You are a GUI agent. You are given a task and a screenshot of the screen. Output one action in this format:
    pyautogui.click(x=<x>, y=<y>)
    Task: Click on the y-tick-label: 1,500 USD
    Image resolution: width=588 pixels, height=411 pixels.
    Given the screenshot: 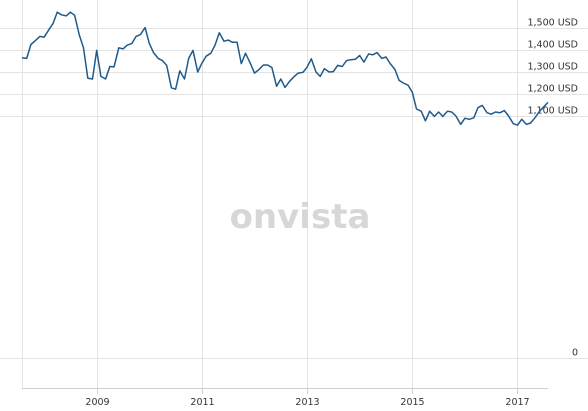 What is the action you would take?
    pyautogui.click(x=552, y=23)
    